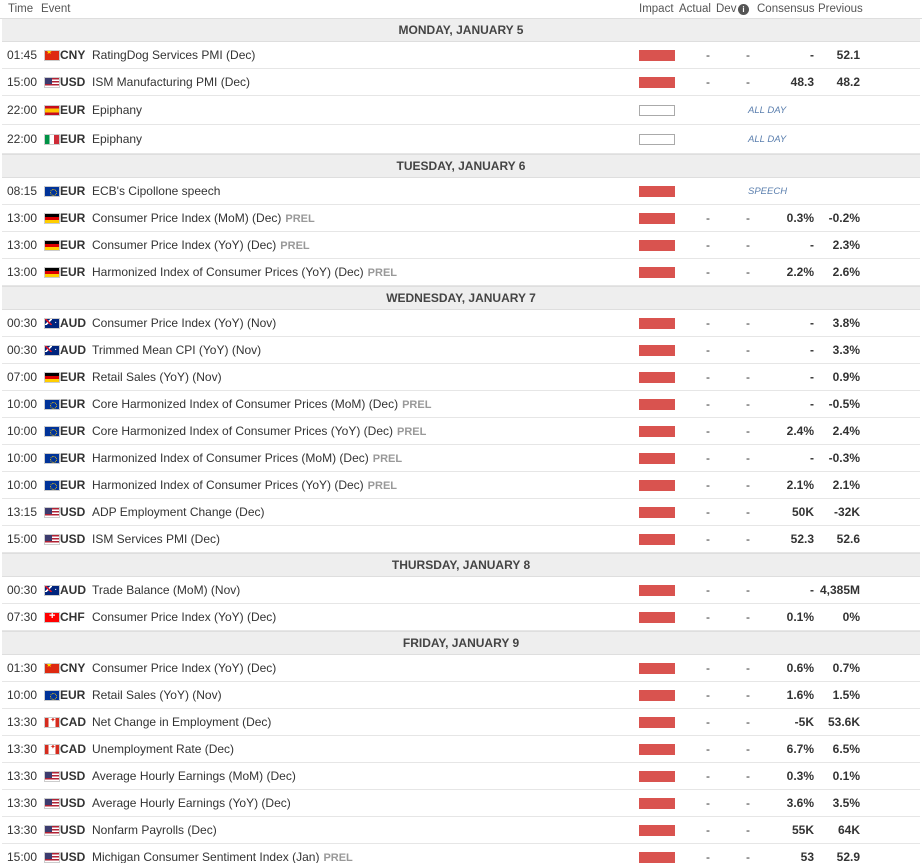 The image size is (922, 863). Describe the element at coordinates (743, 9) in the screenshot. I see `info-icon: i` at that location.